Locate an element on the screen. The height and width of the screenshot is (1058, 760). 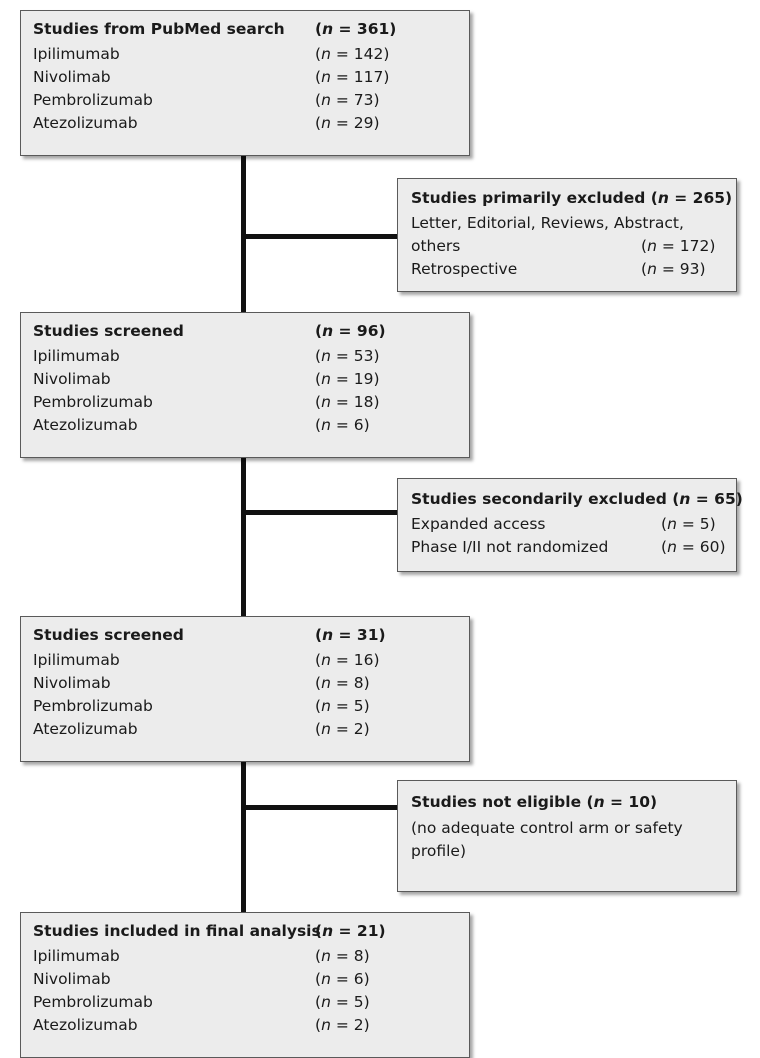
item-label: others is located at coordinates (436, 246).